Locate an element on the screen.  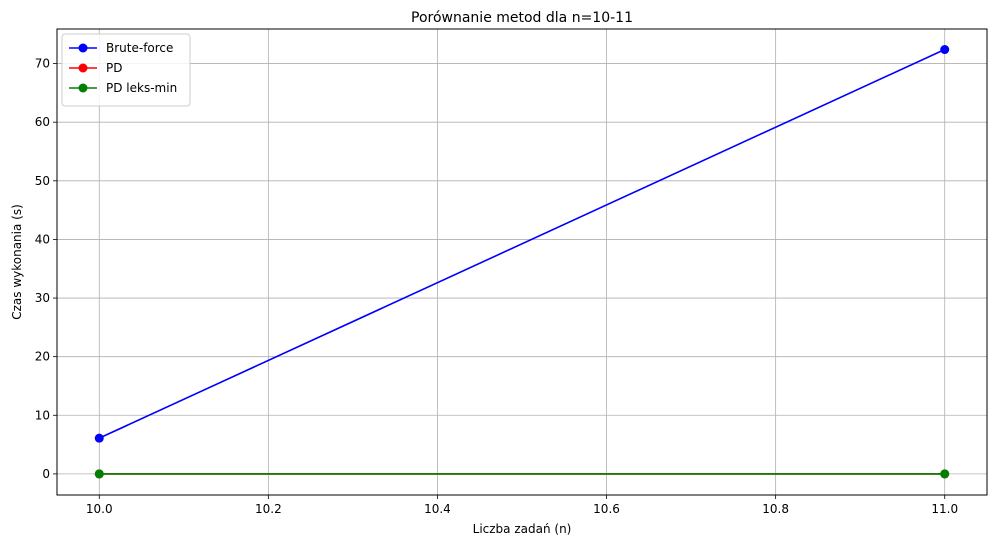
x-axis: 10.0 10.2 10.4 10.6 10.8 11.0 is located at coordinates (522, 505).